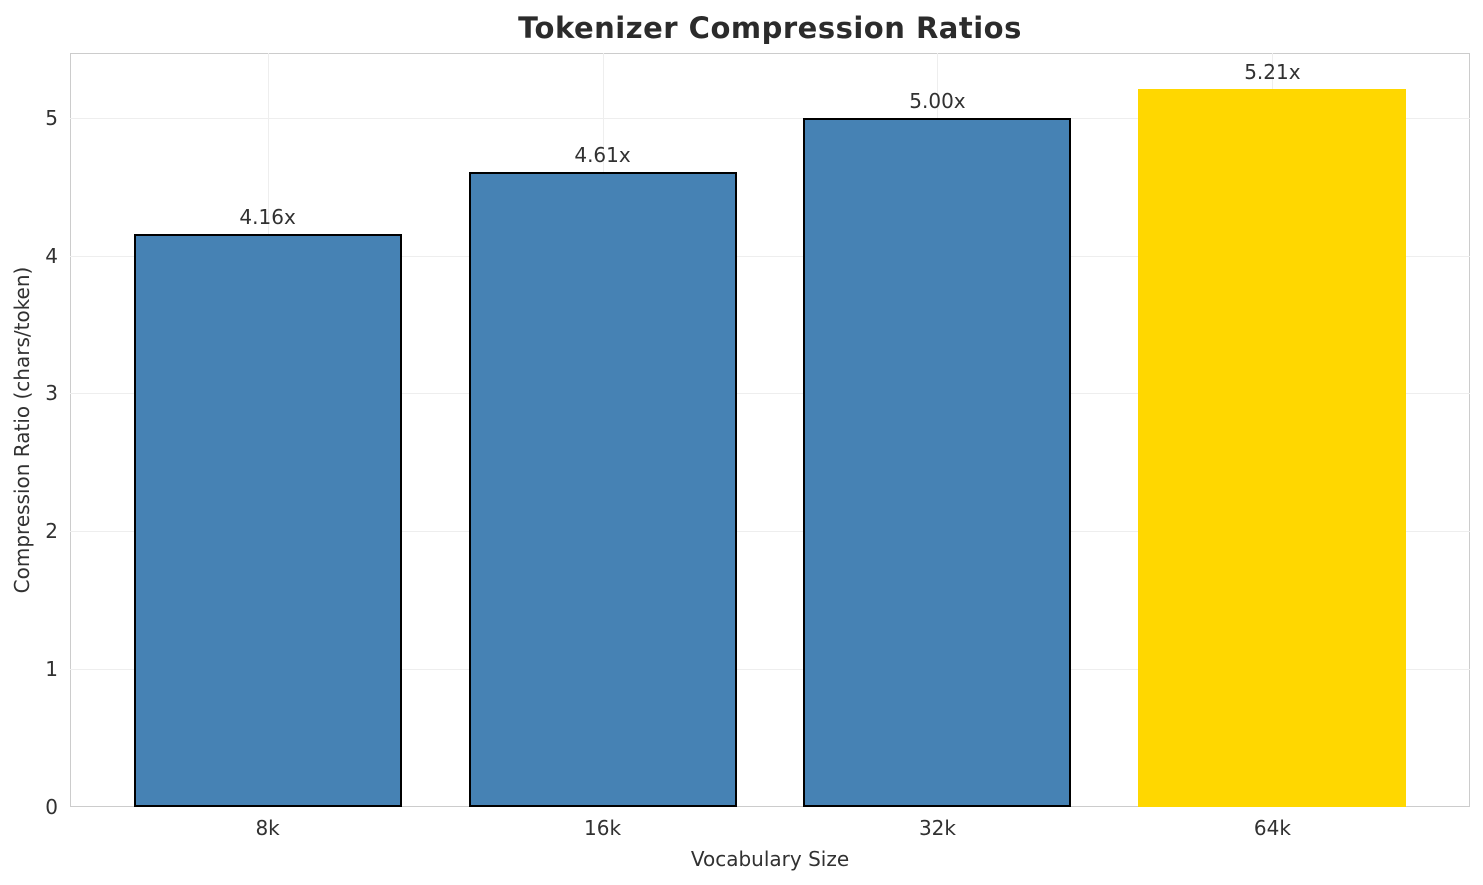 The width and height of the screenshot is (1483, 885). I want to click on x-tick-label: 64k, so click(1272, 828).